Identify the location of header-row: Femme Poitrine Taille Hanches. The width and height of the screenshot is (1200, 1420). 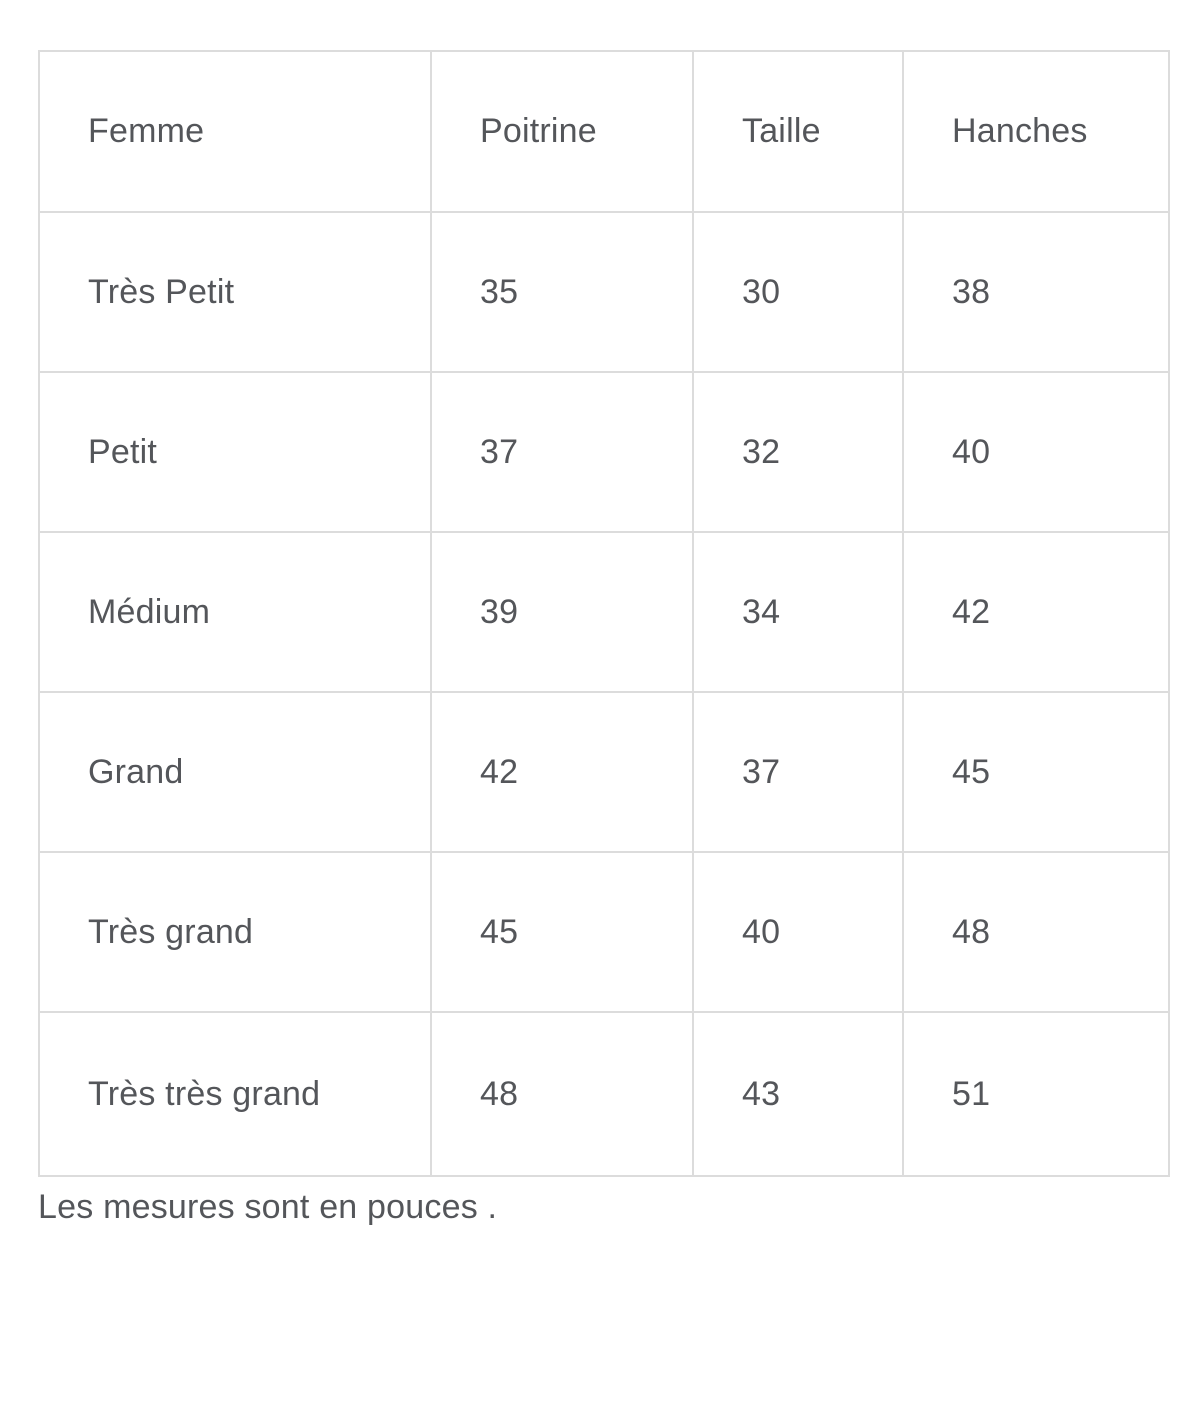
(604, 131).